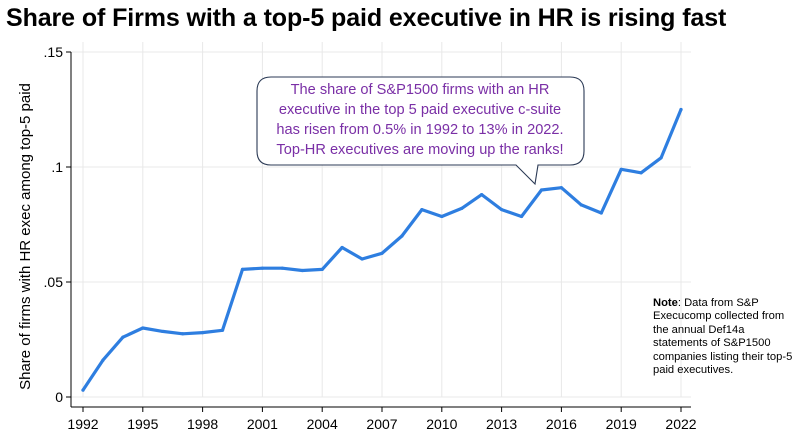  I want to click on x-tick-label: 2016, so click(561, 424).